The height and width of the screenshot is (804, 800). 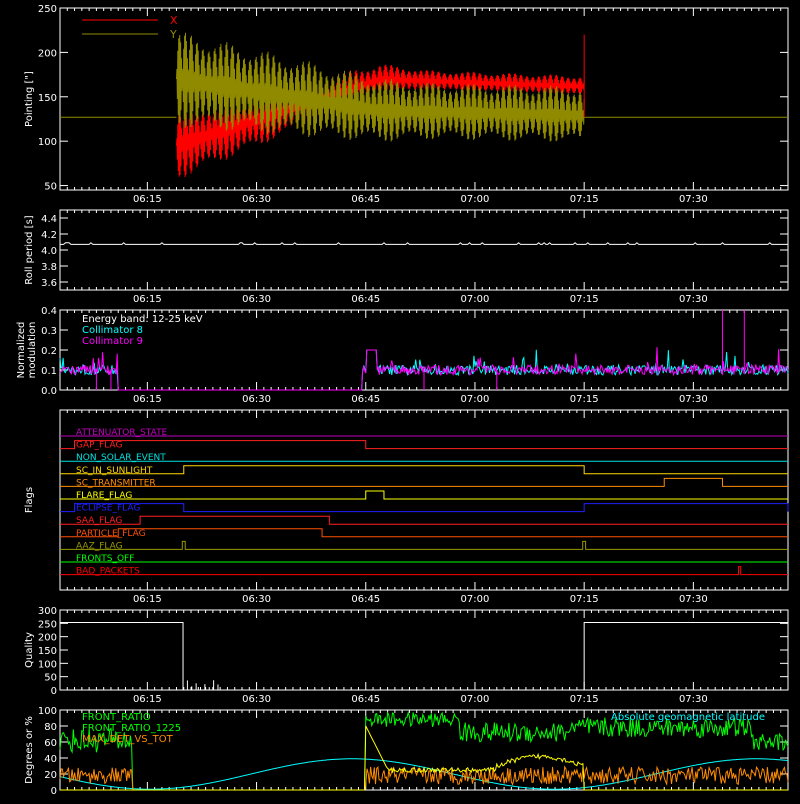 I want to click on flag-label: GAP_FLAG, so click(x=99, y=446).